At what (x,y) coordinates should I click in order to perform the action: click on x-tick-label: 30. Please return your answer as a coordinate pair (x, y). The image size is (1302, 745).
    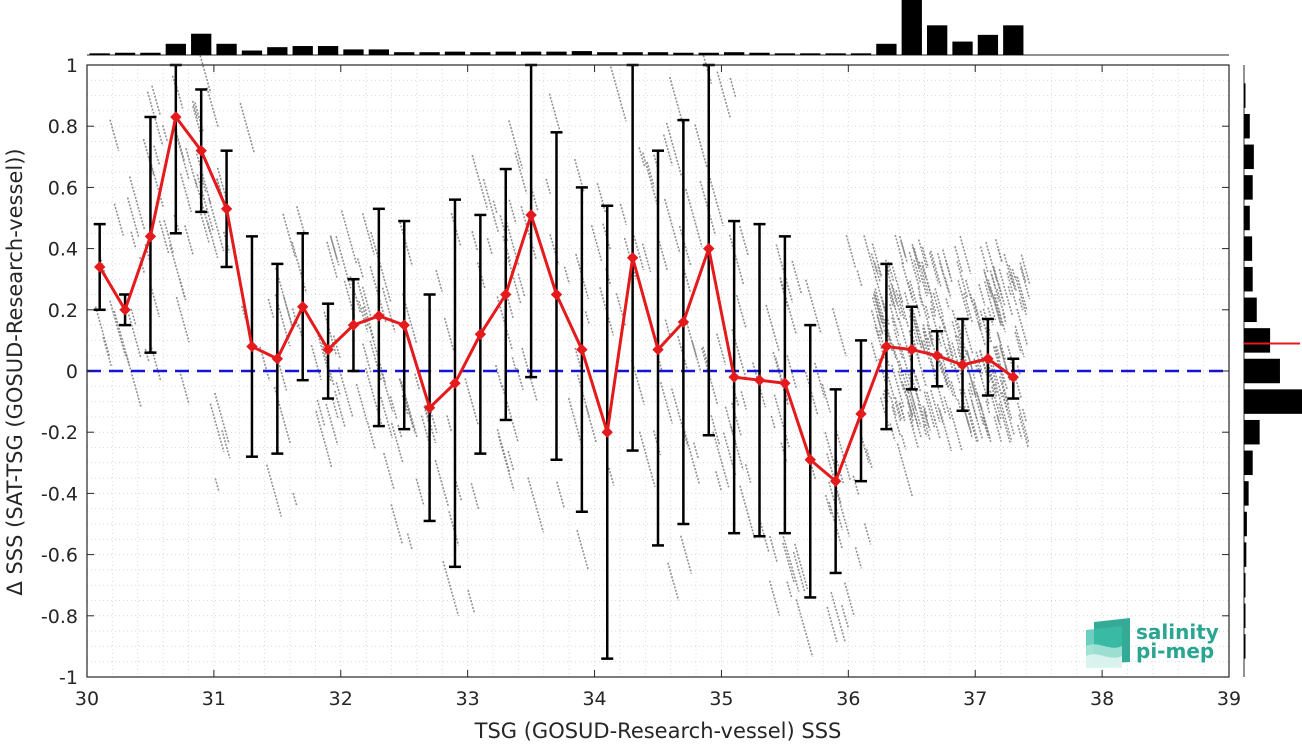
    Looking at the image, I should click on (87, 699).